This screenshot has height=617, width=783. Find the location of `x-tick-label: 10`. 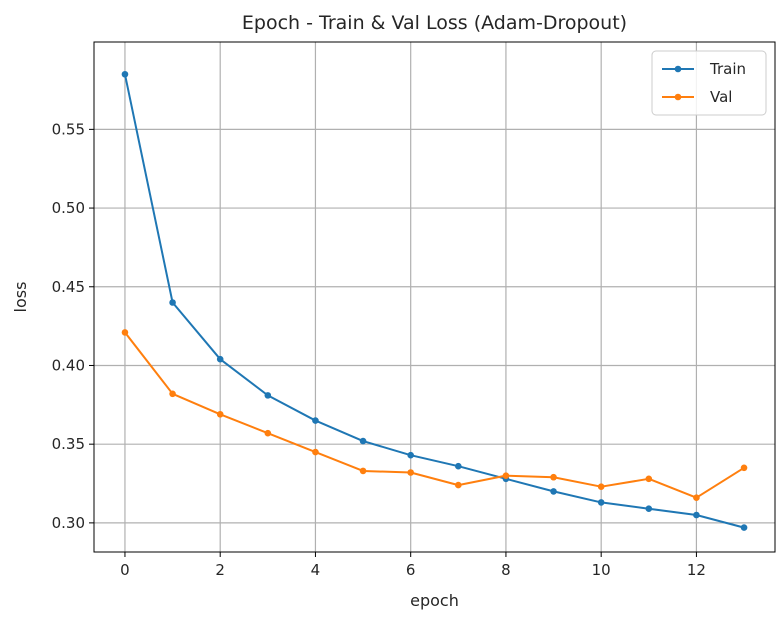

x-tick-label: 10 is located at coordinates (601, 570).